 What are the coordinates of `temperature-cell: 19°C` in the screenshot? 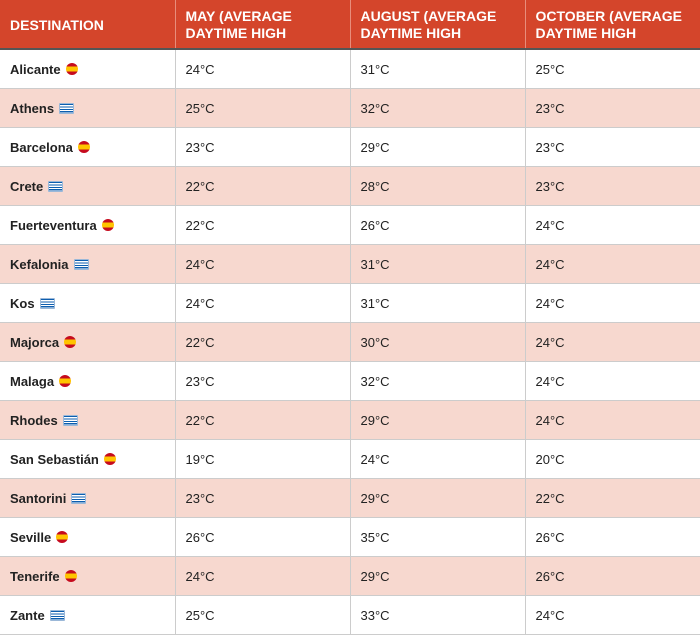 It's located at (263, 459).